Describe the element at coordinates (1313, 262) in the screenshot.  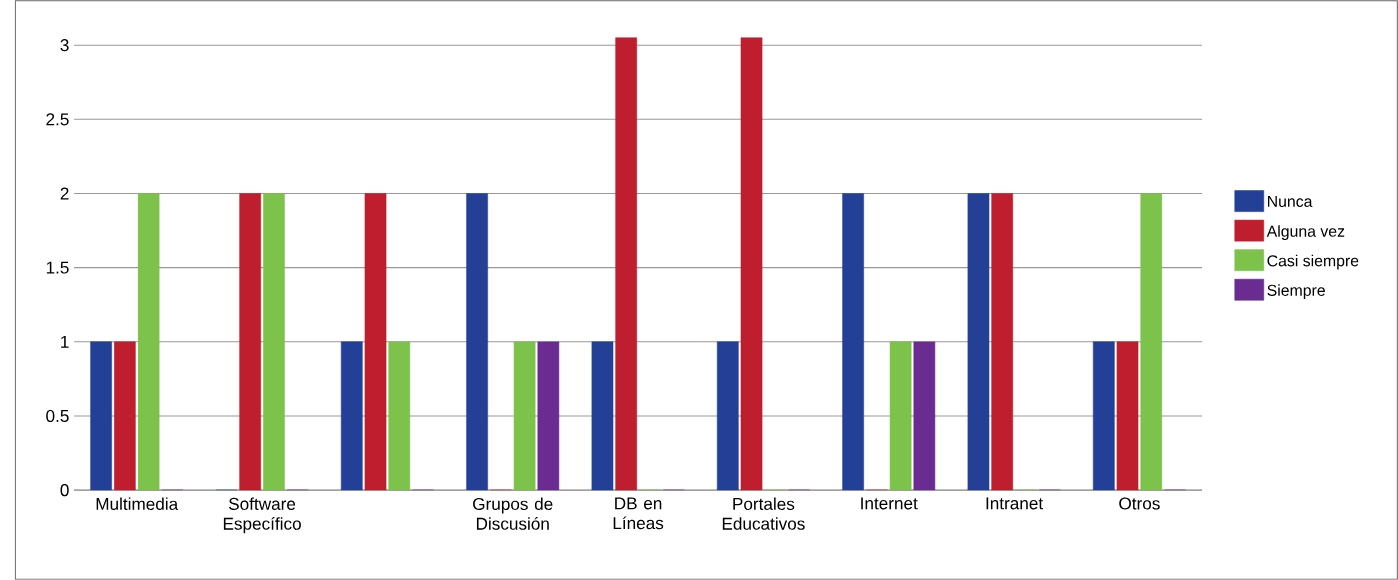
I see `legend-label: Casi siempre` at that location.